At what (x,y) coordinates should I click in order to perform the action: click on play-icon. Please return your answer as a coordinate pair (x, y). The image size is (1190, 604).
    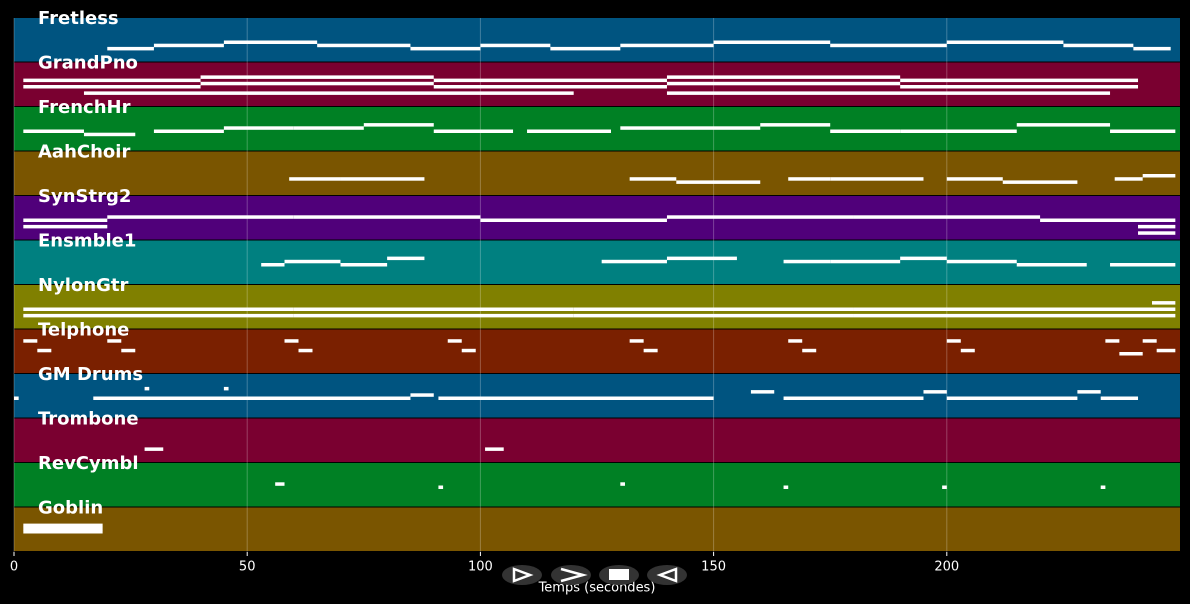
    Looking at the image, I should click on (523, 575).